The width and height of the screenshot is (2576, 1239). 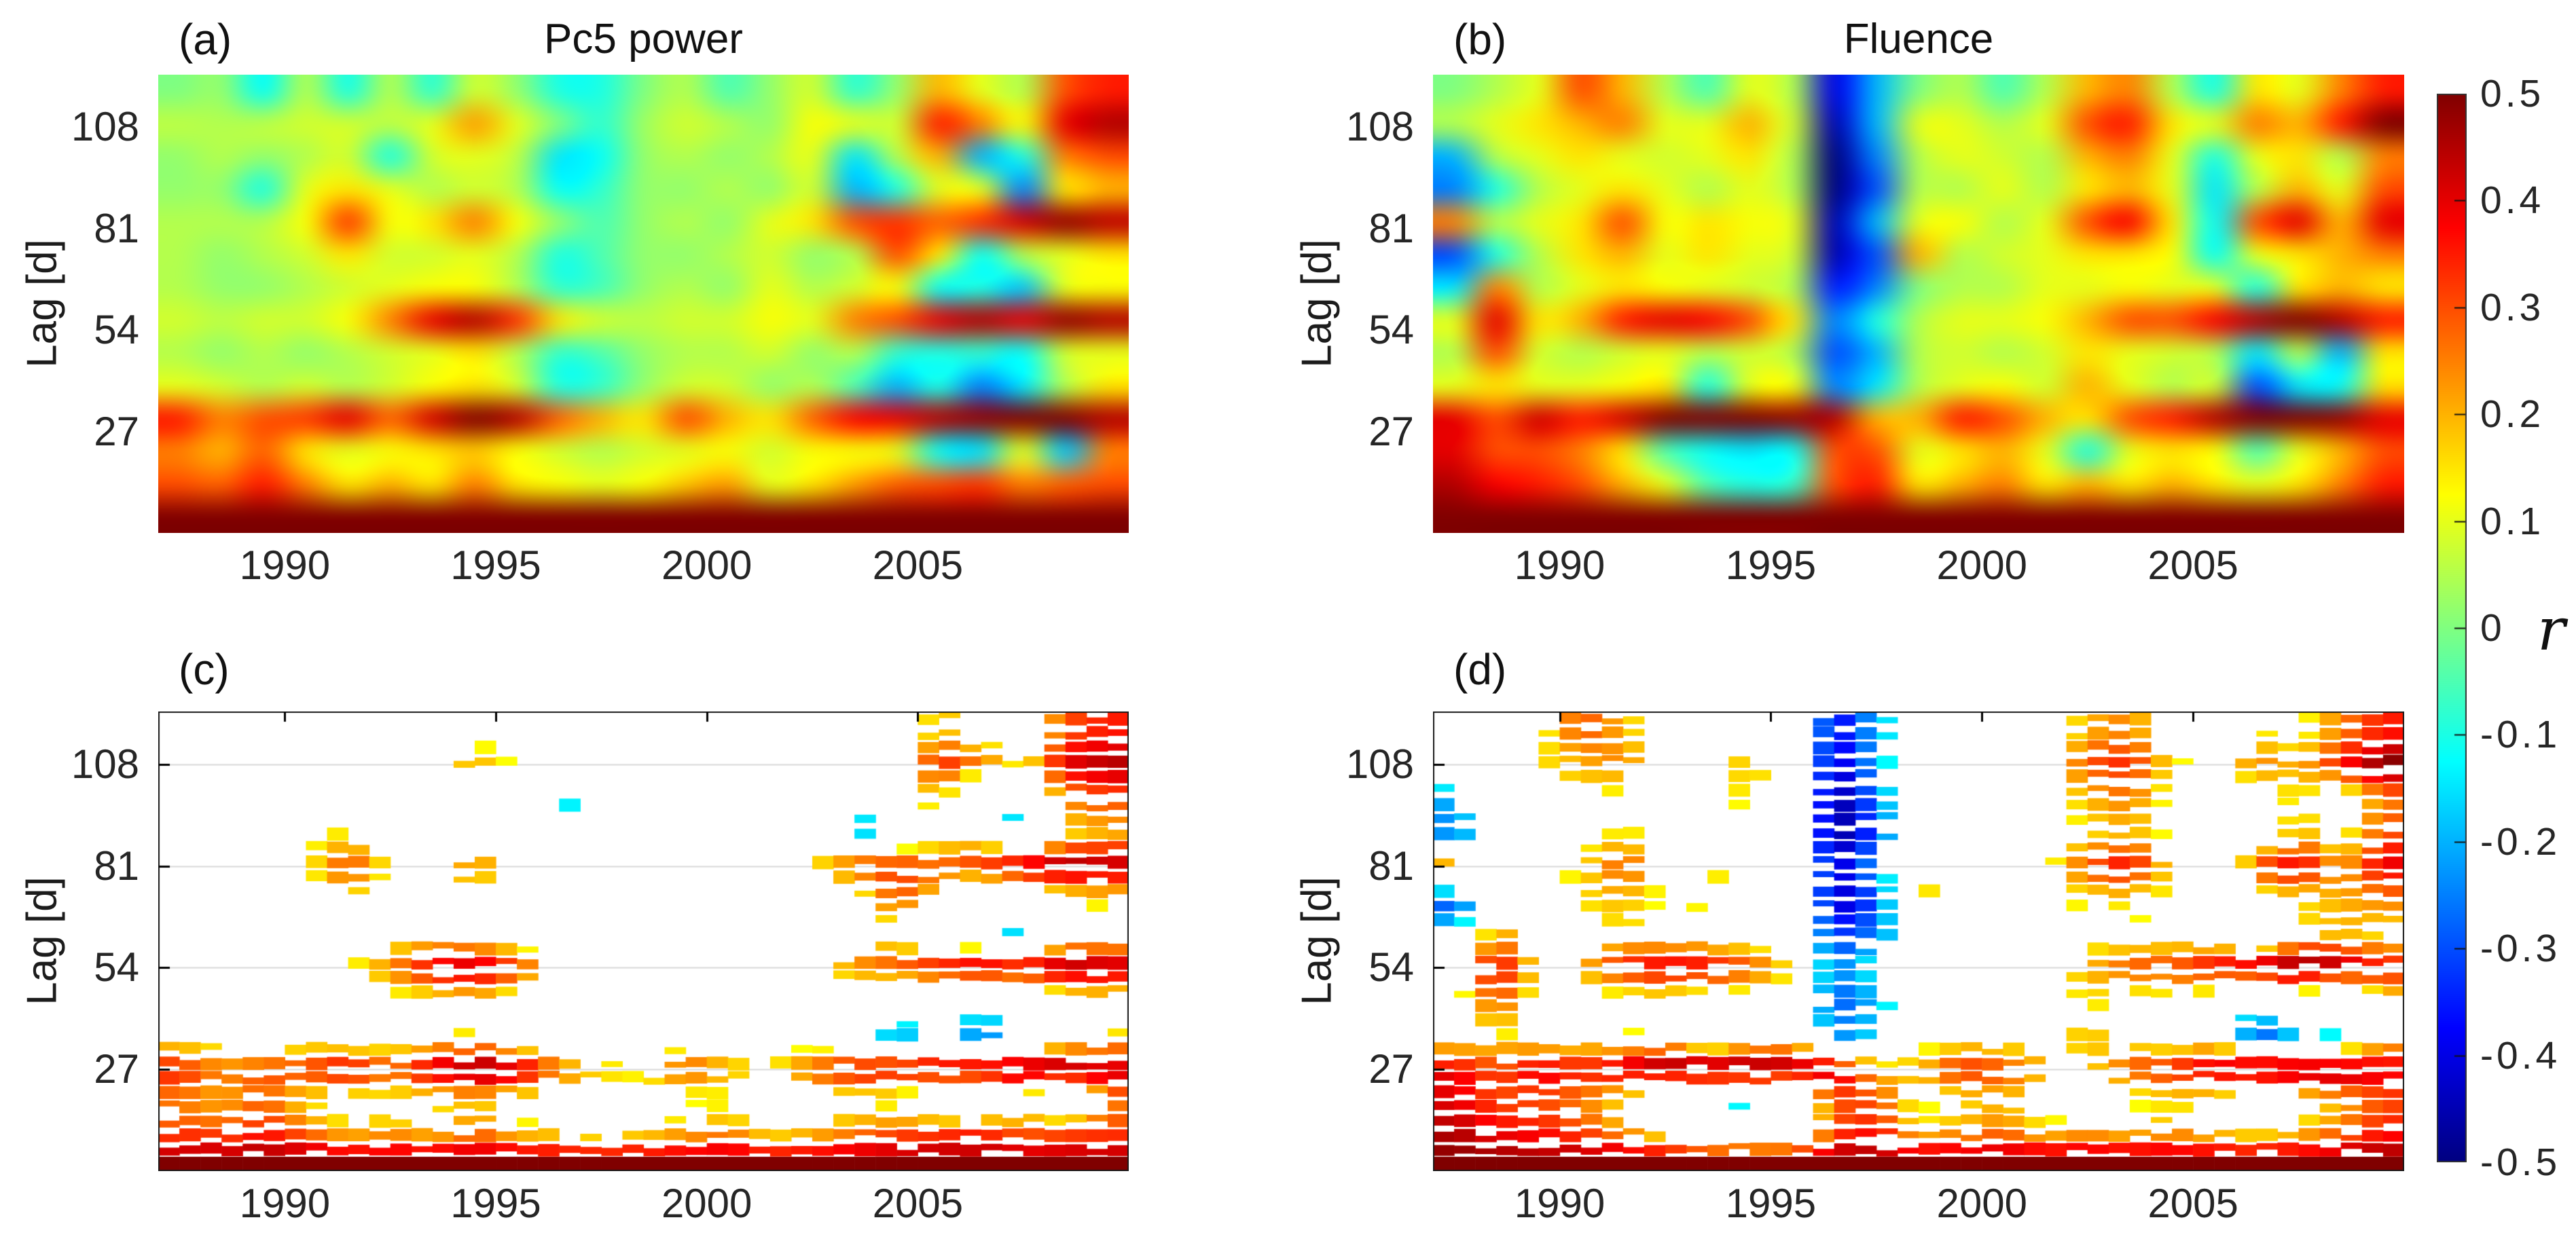 I want to click on colorbar-tick-label: 0.5, so click(x=2512, y=94).